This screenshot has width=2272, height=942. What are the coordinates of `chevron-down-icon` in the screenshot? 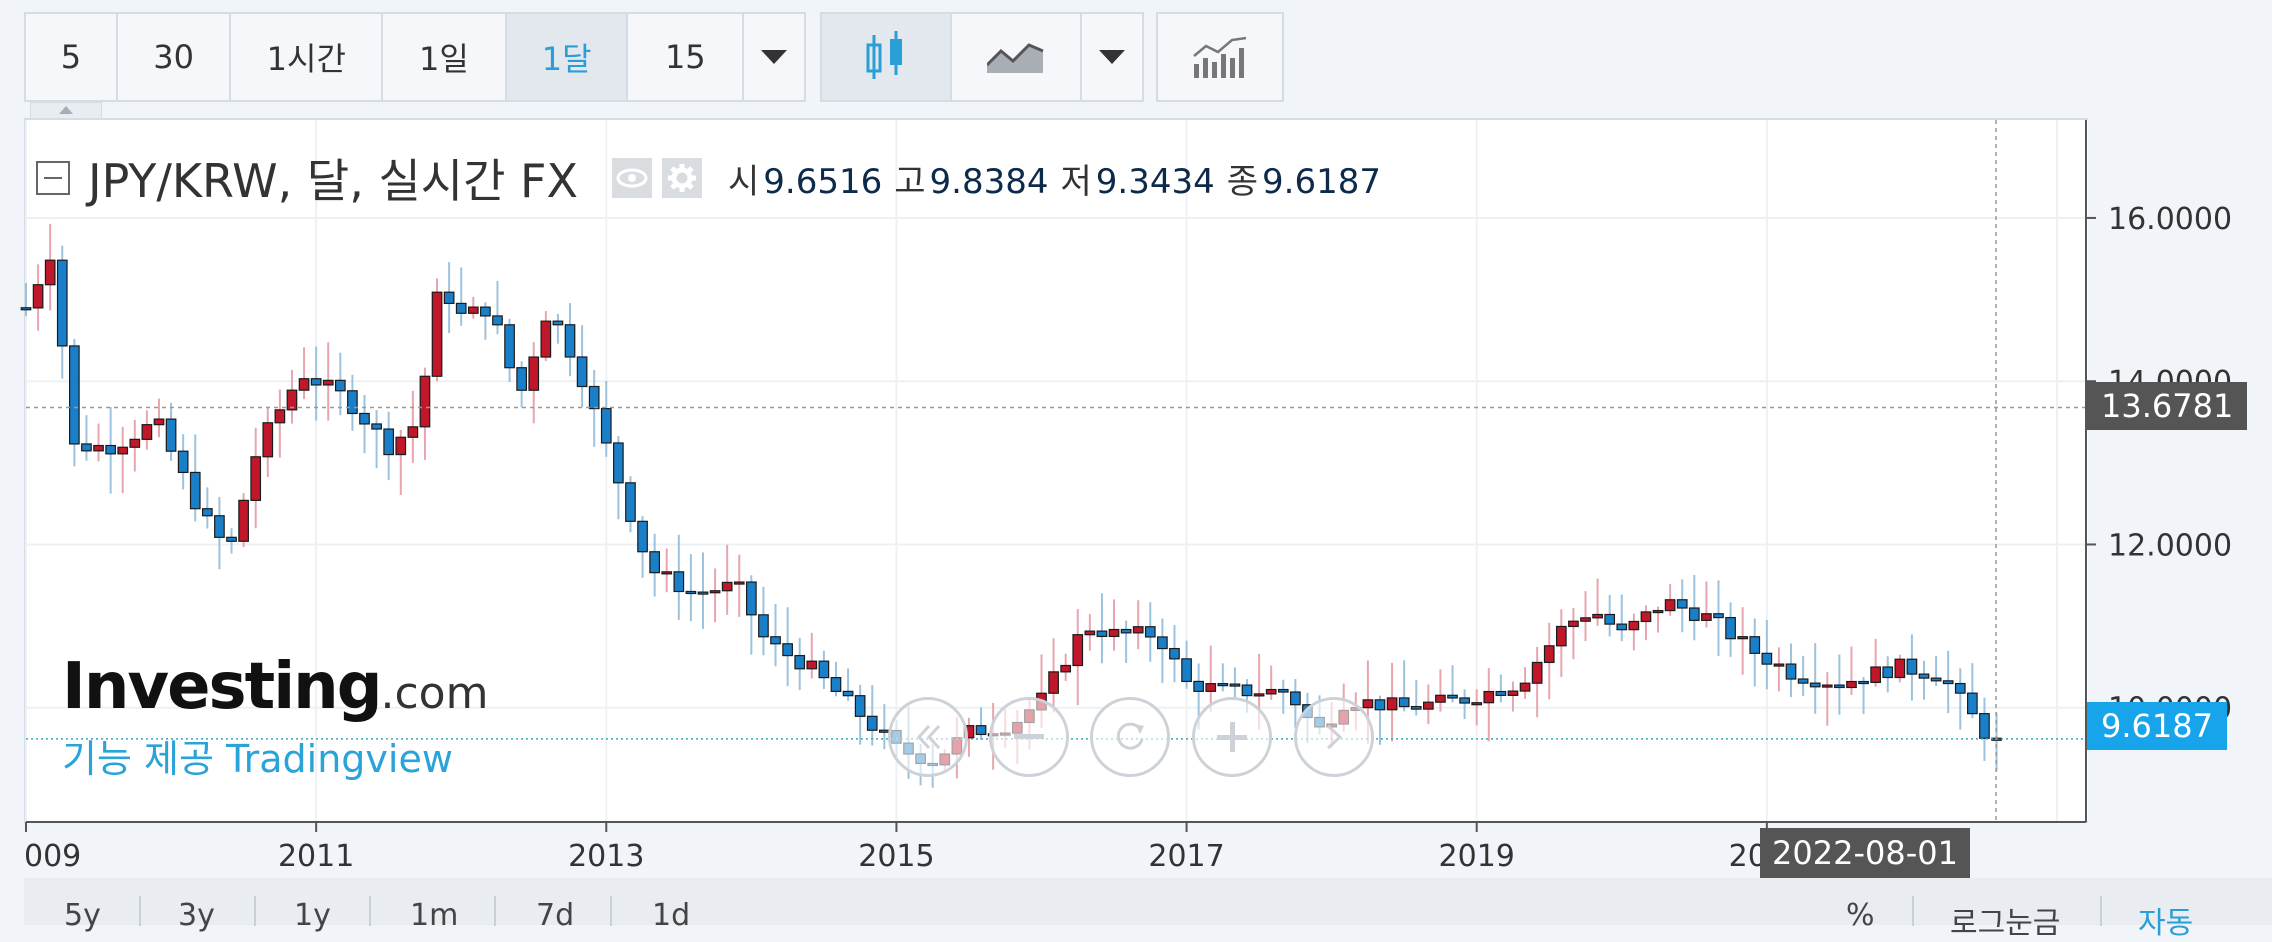 It's located at (774, 57).